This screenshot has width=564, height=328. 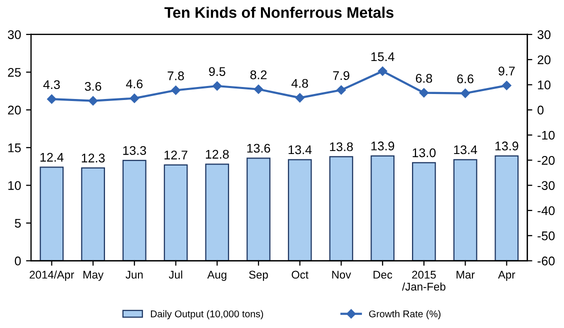 I want to click on data-label: 9.7, so click(x=506, y=71).